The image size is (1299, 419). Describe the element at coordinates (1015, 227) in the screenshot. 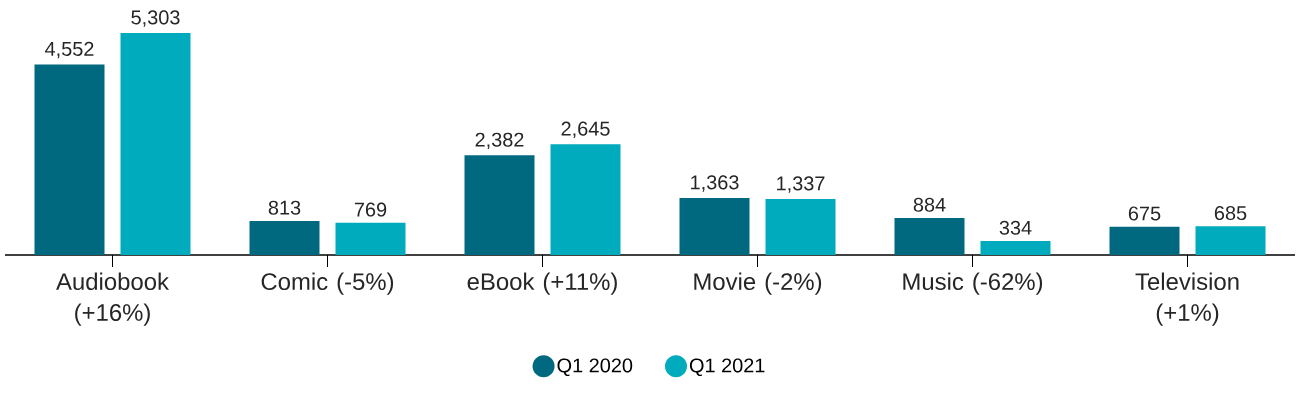

I see `data-label: 334` at that location.